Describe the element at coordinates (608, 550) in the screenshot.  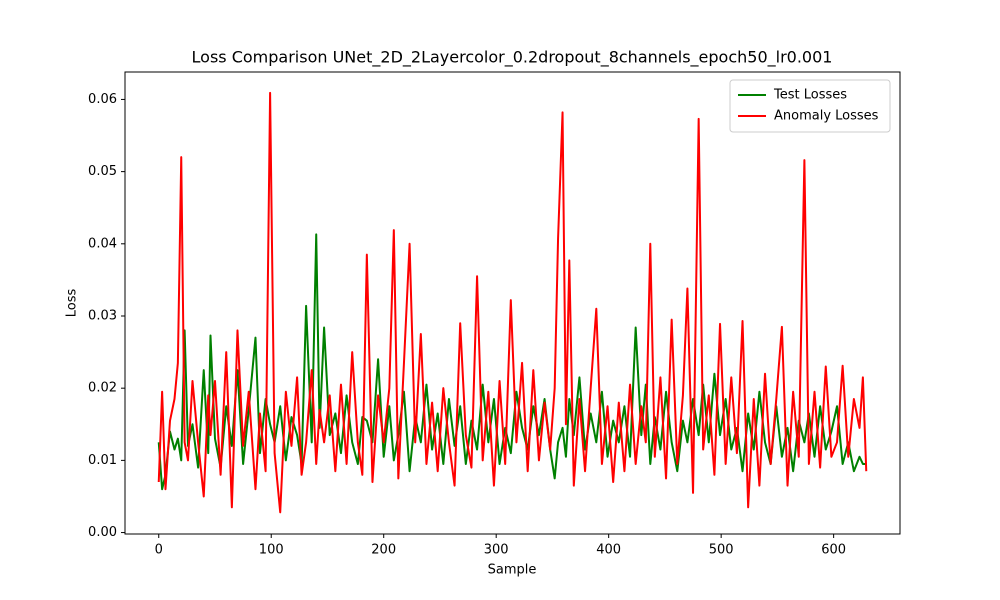
I see `x-tick-label: 400` at that location.